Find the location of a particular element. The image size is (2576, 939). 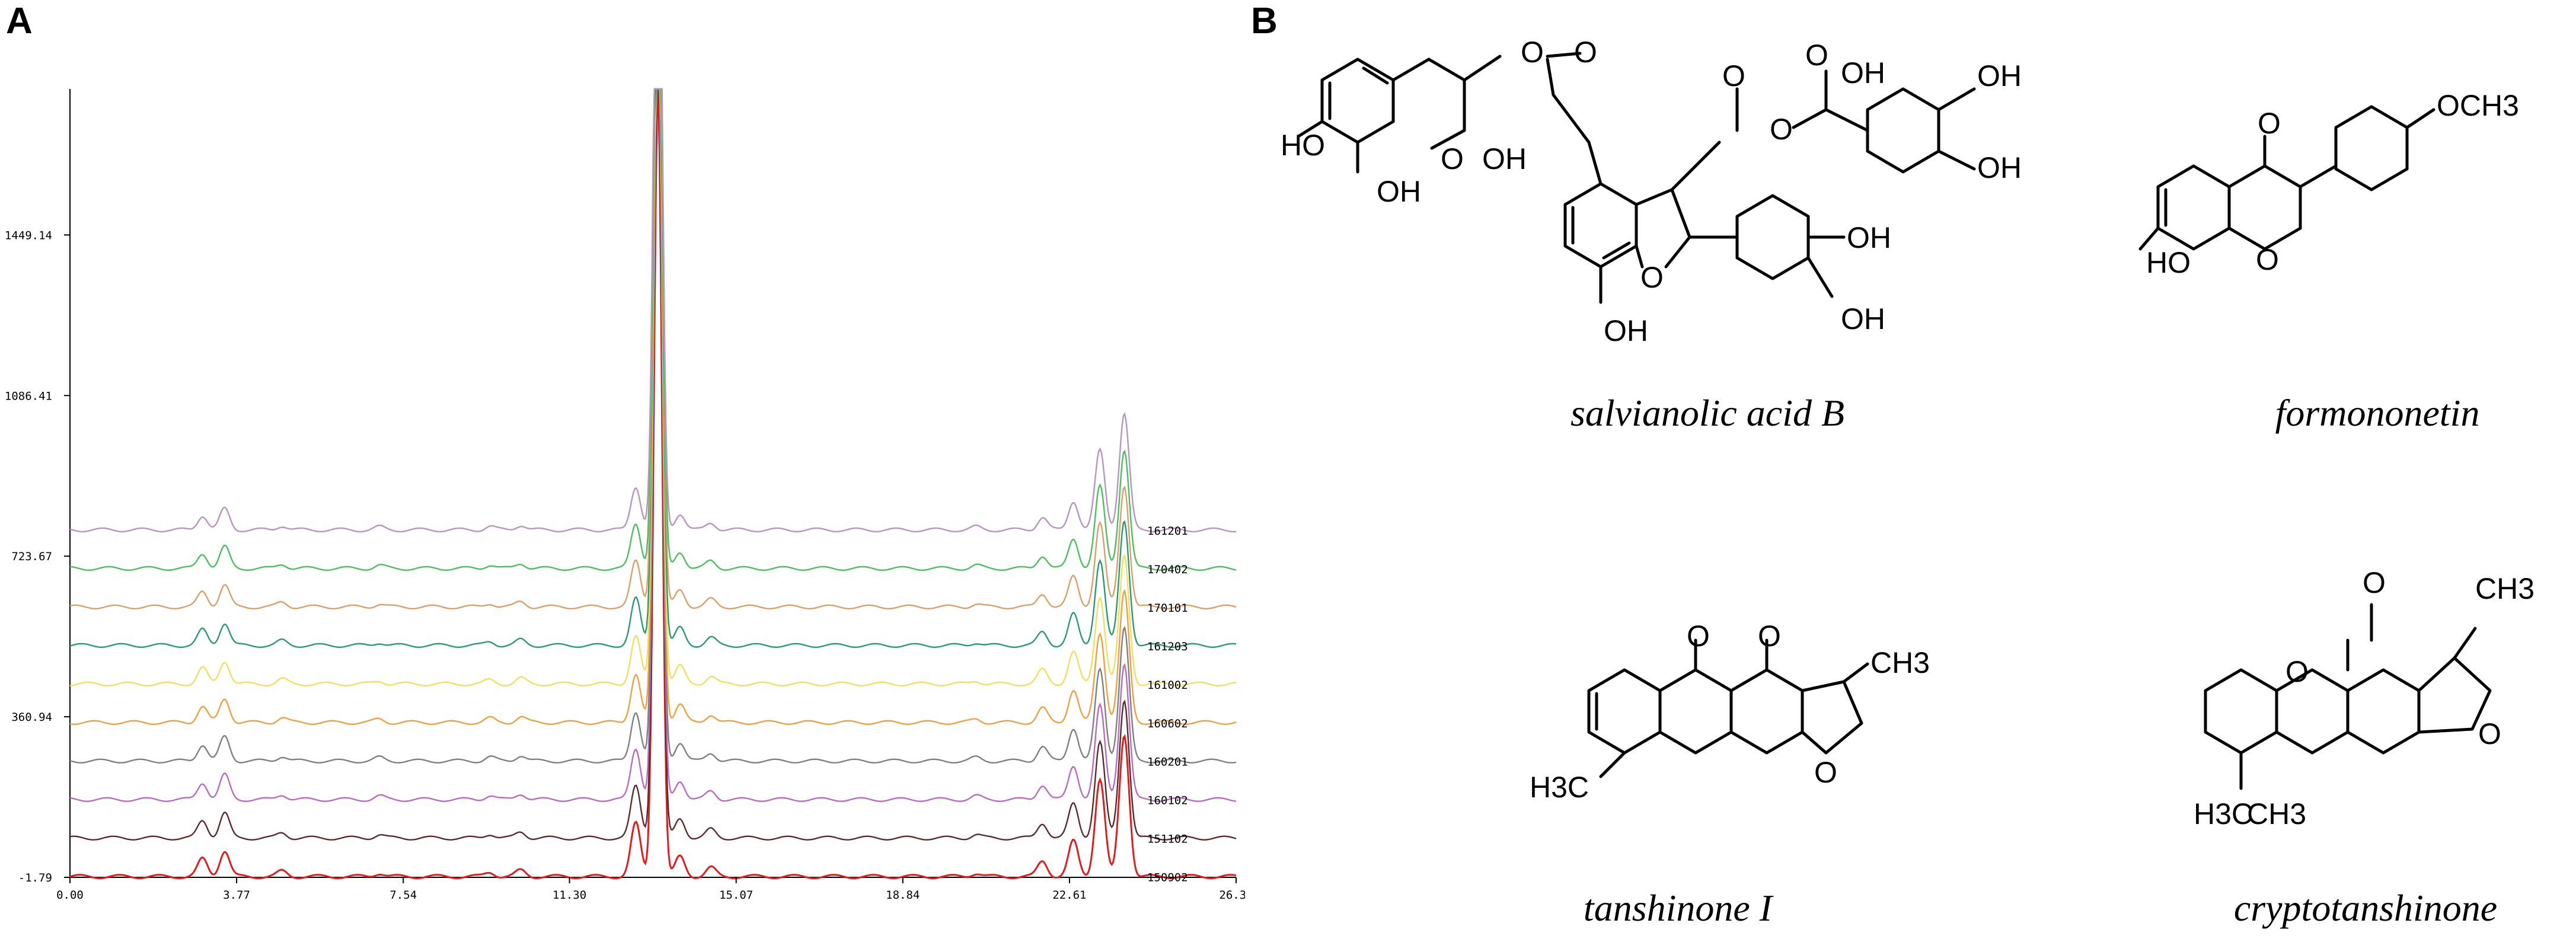

x-tick-label: 18.84 is located at coordinates (903, 895).